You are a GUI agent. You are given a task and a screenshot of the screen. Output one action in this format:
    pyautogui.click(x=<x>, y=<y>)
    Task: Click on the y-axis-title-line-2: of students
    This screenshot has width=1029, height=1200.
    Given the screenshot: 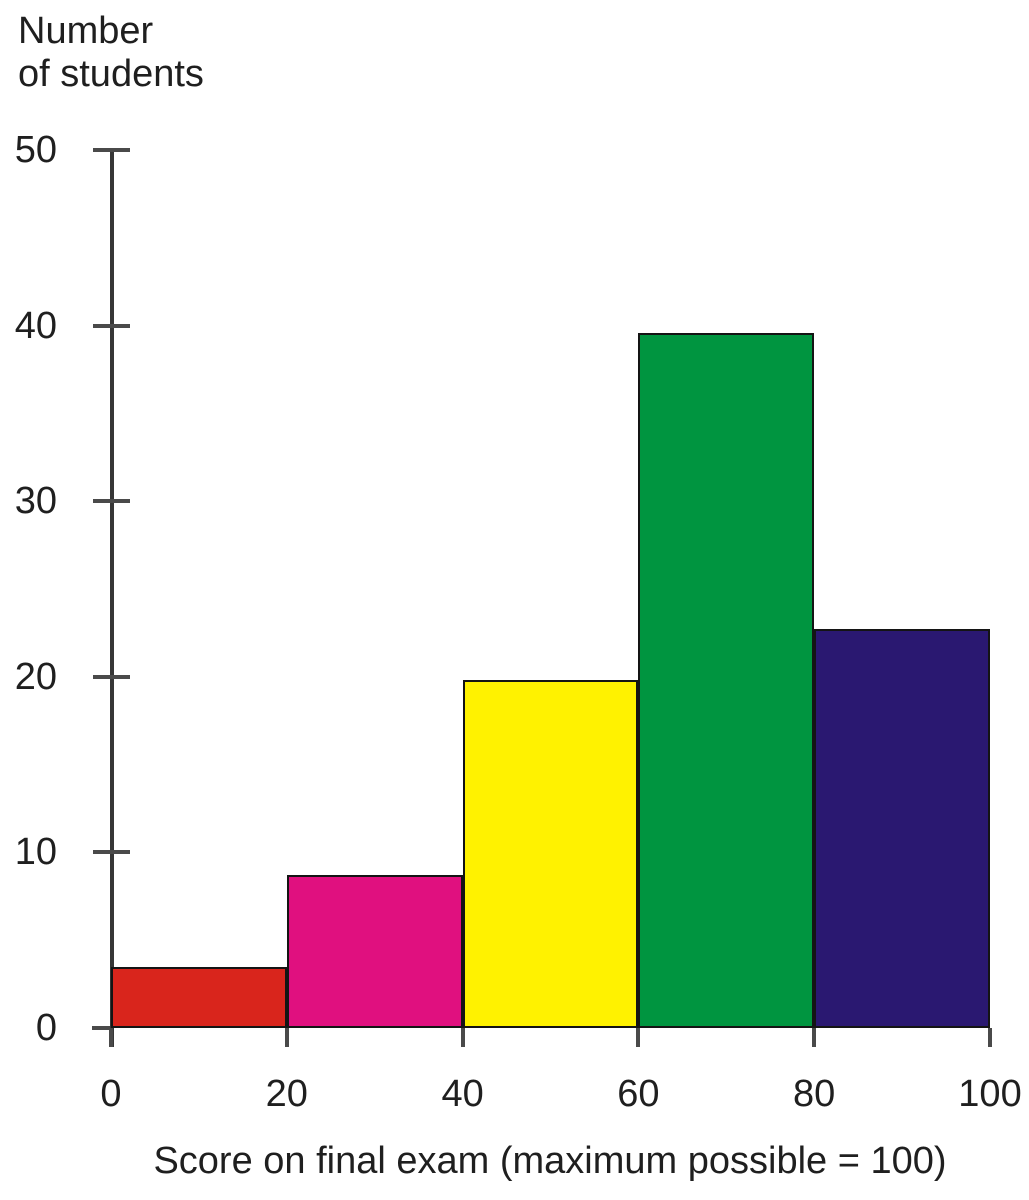 What is the action you would take?
    pyautogui.click(x=111, y=74)
    